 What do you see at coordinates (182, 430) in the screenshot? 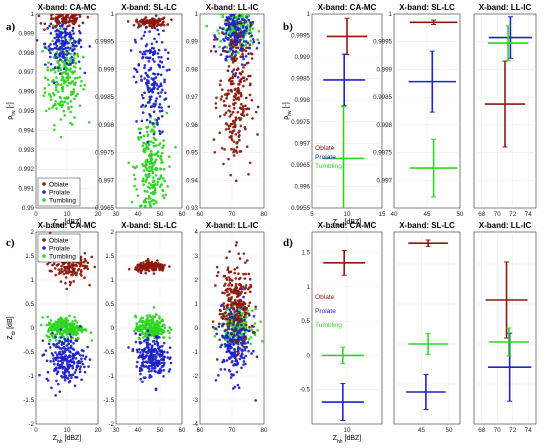
I see `x-tick-label: 60` at bounding box center [182, 430].